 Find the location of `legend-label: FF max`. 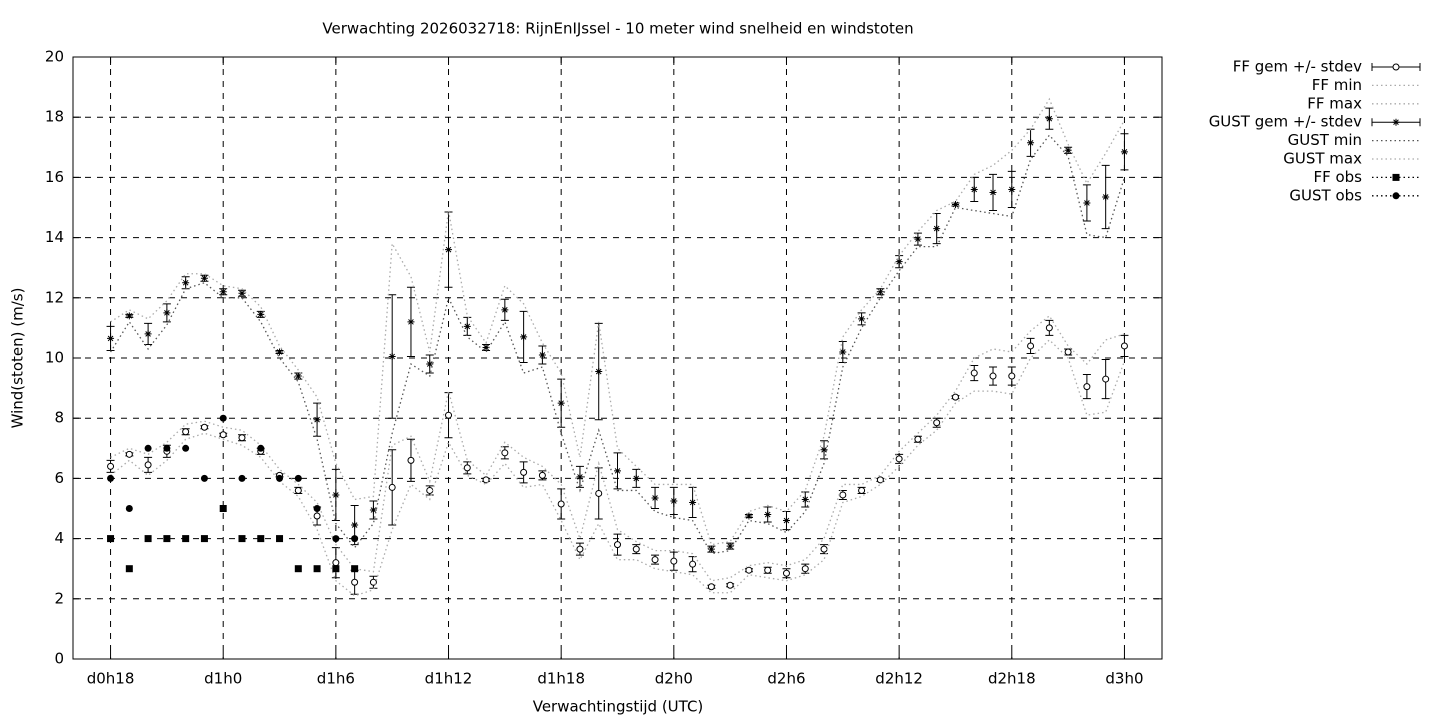

legend-label: FF max is located at coordinates (1334, 103).